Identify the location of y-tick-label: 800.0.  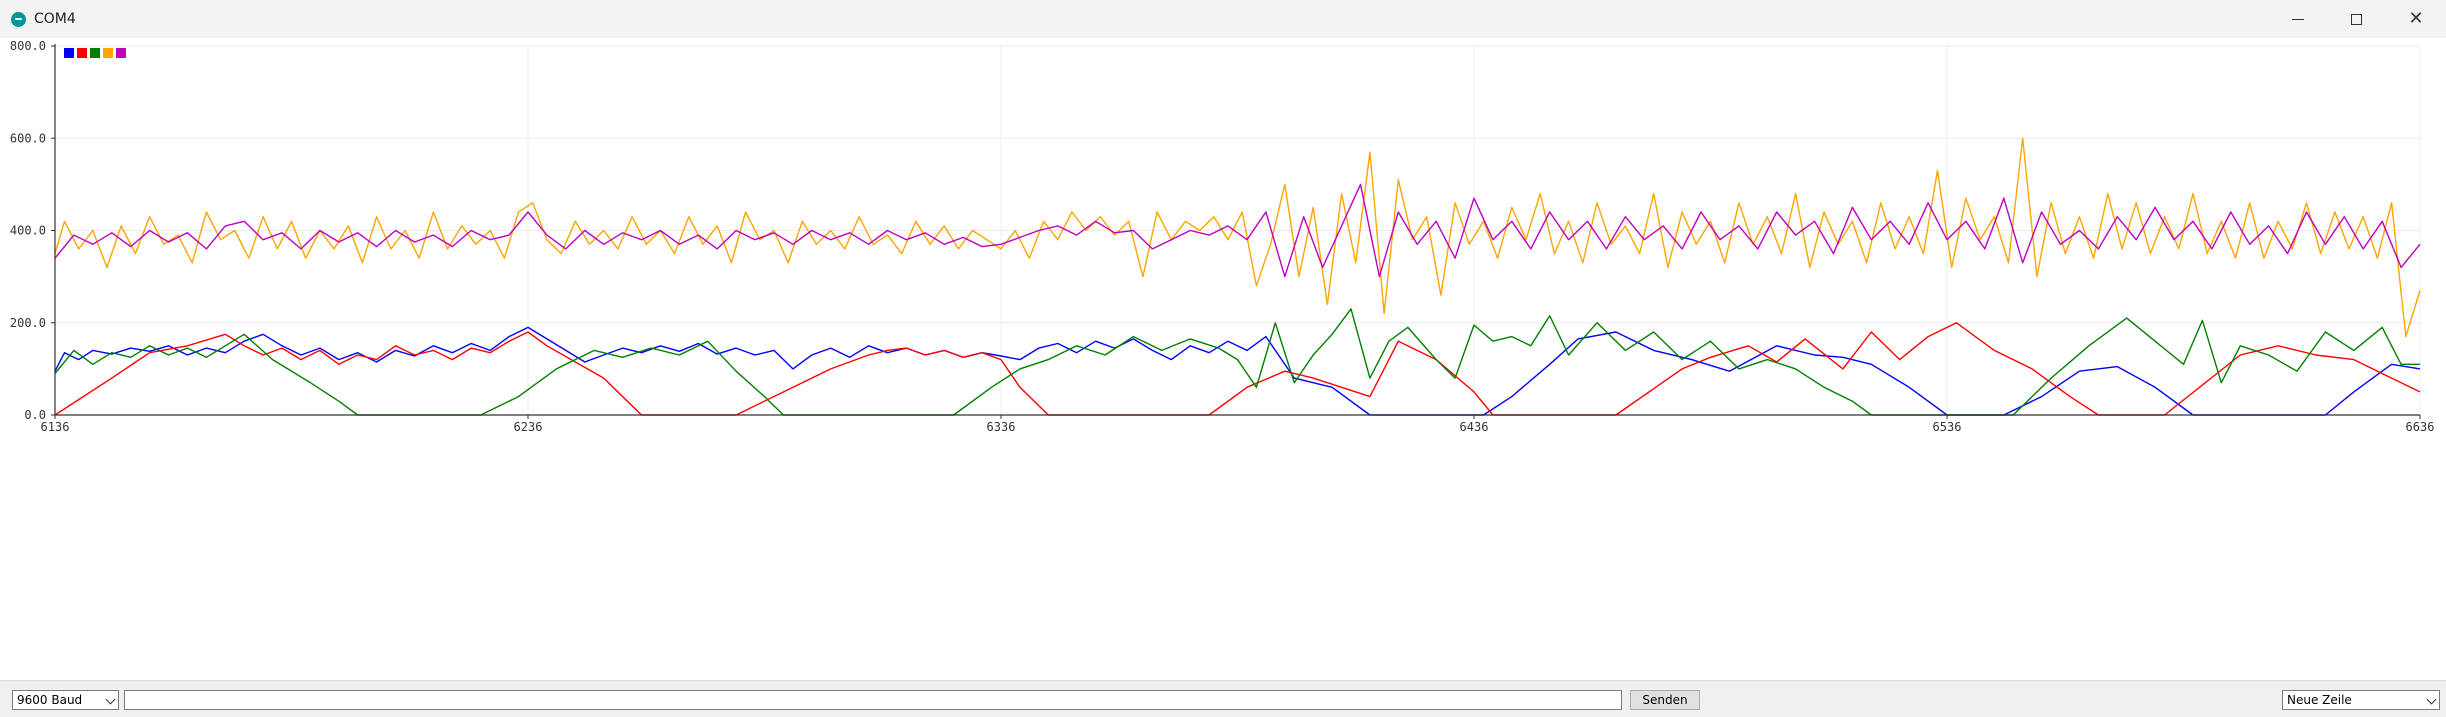
(28, 46).